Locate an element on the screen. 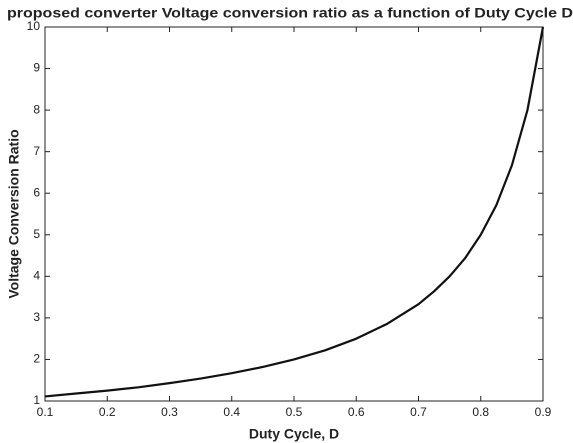  y-tick-label: 3 is located at coordinates (36, 317).